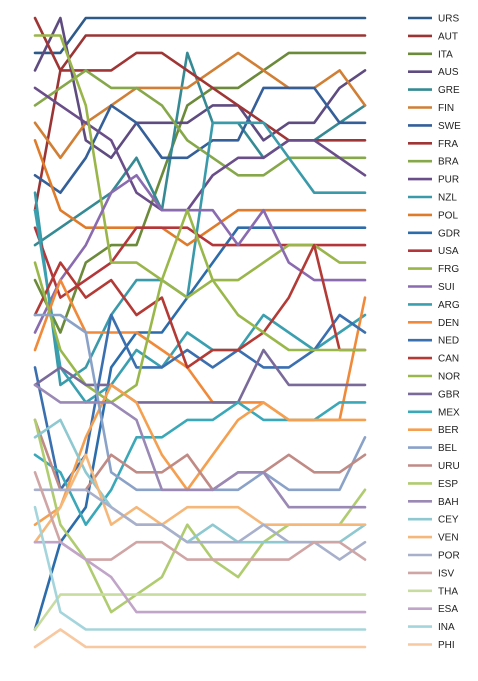  I want to click on series-line-isv, so click(200, 515).